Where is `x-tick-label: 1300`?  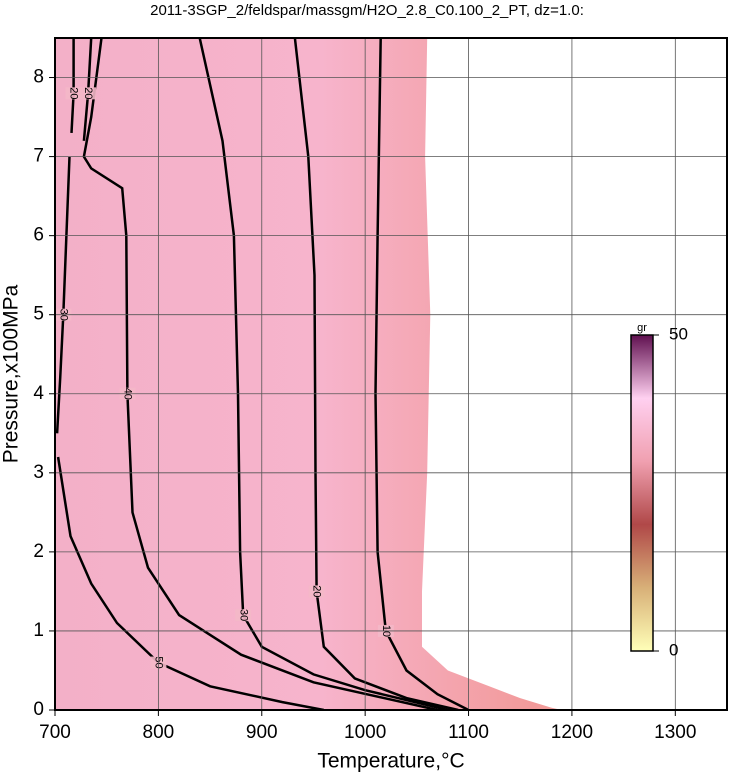
x-tick-label: 1300 is located at coordinates (675, 732).